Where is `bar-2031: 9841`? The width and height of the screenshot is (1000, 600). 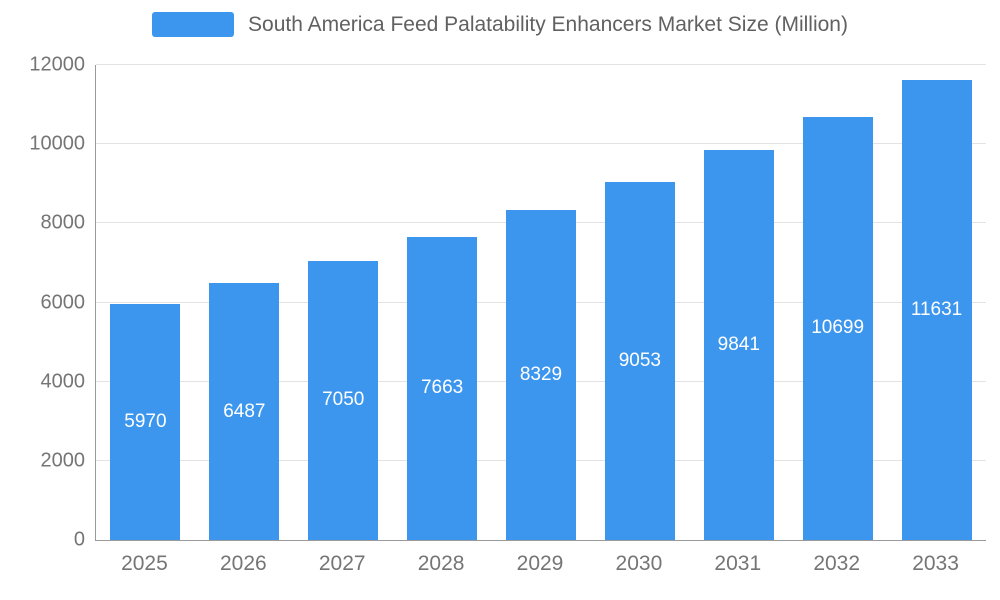
bar-2031: 9841 is located at coordinates (738, 345).